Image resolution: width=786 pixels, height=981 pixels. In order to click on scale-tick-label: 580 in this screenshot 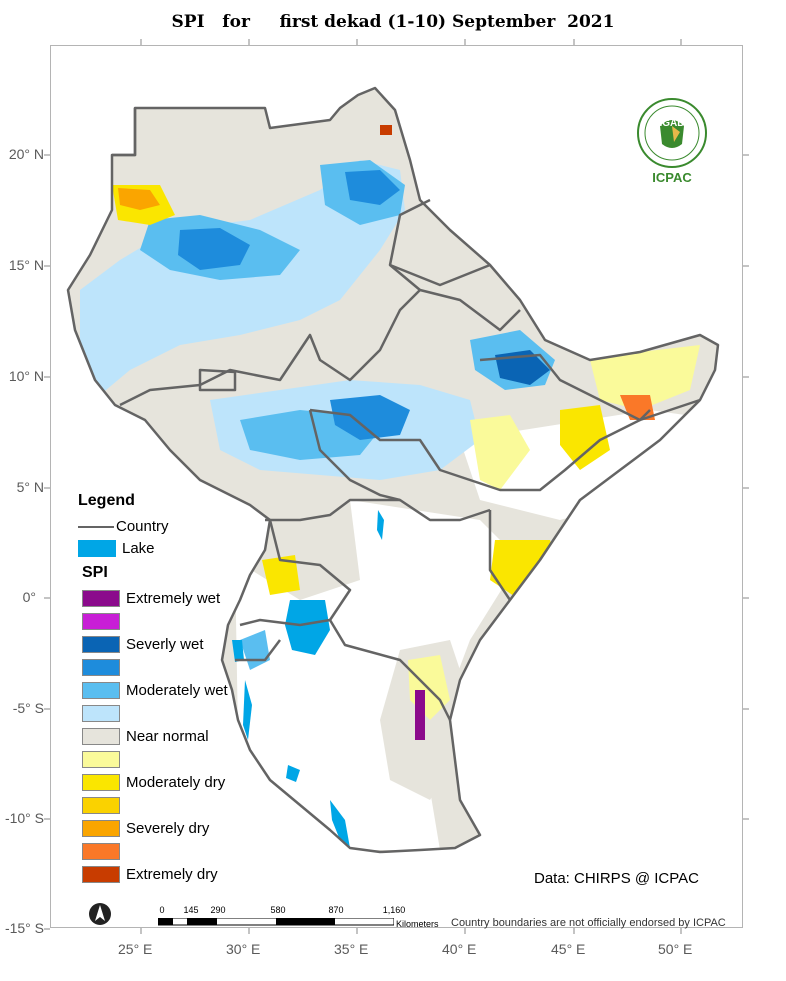, I will do `click(278, 910)`.